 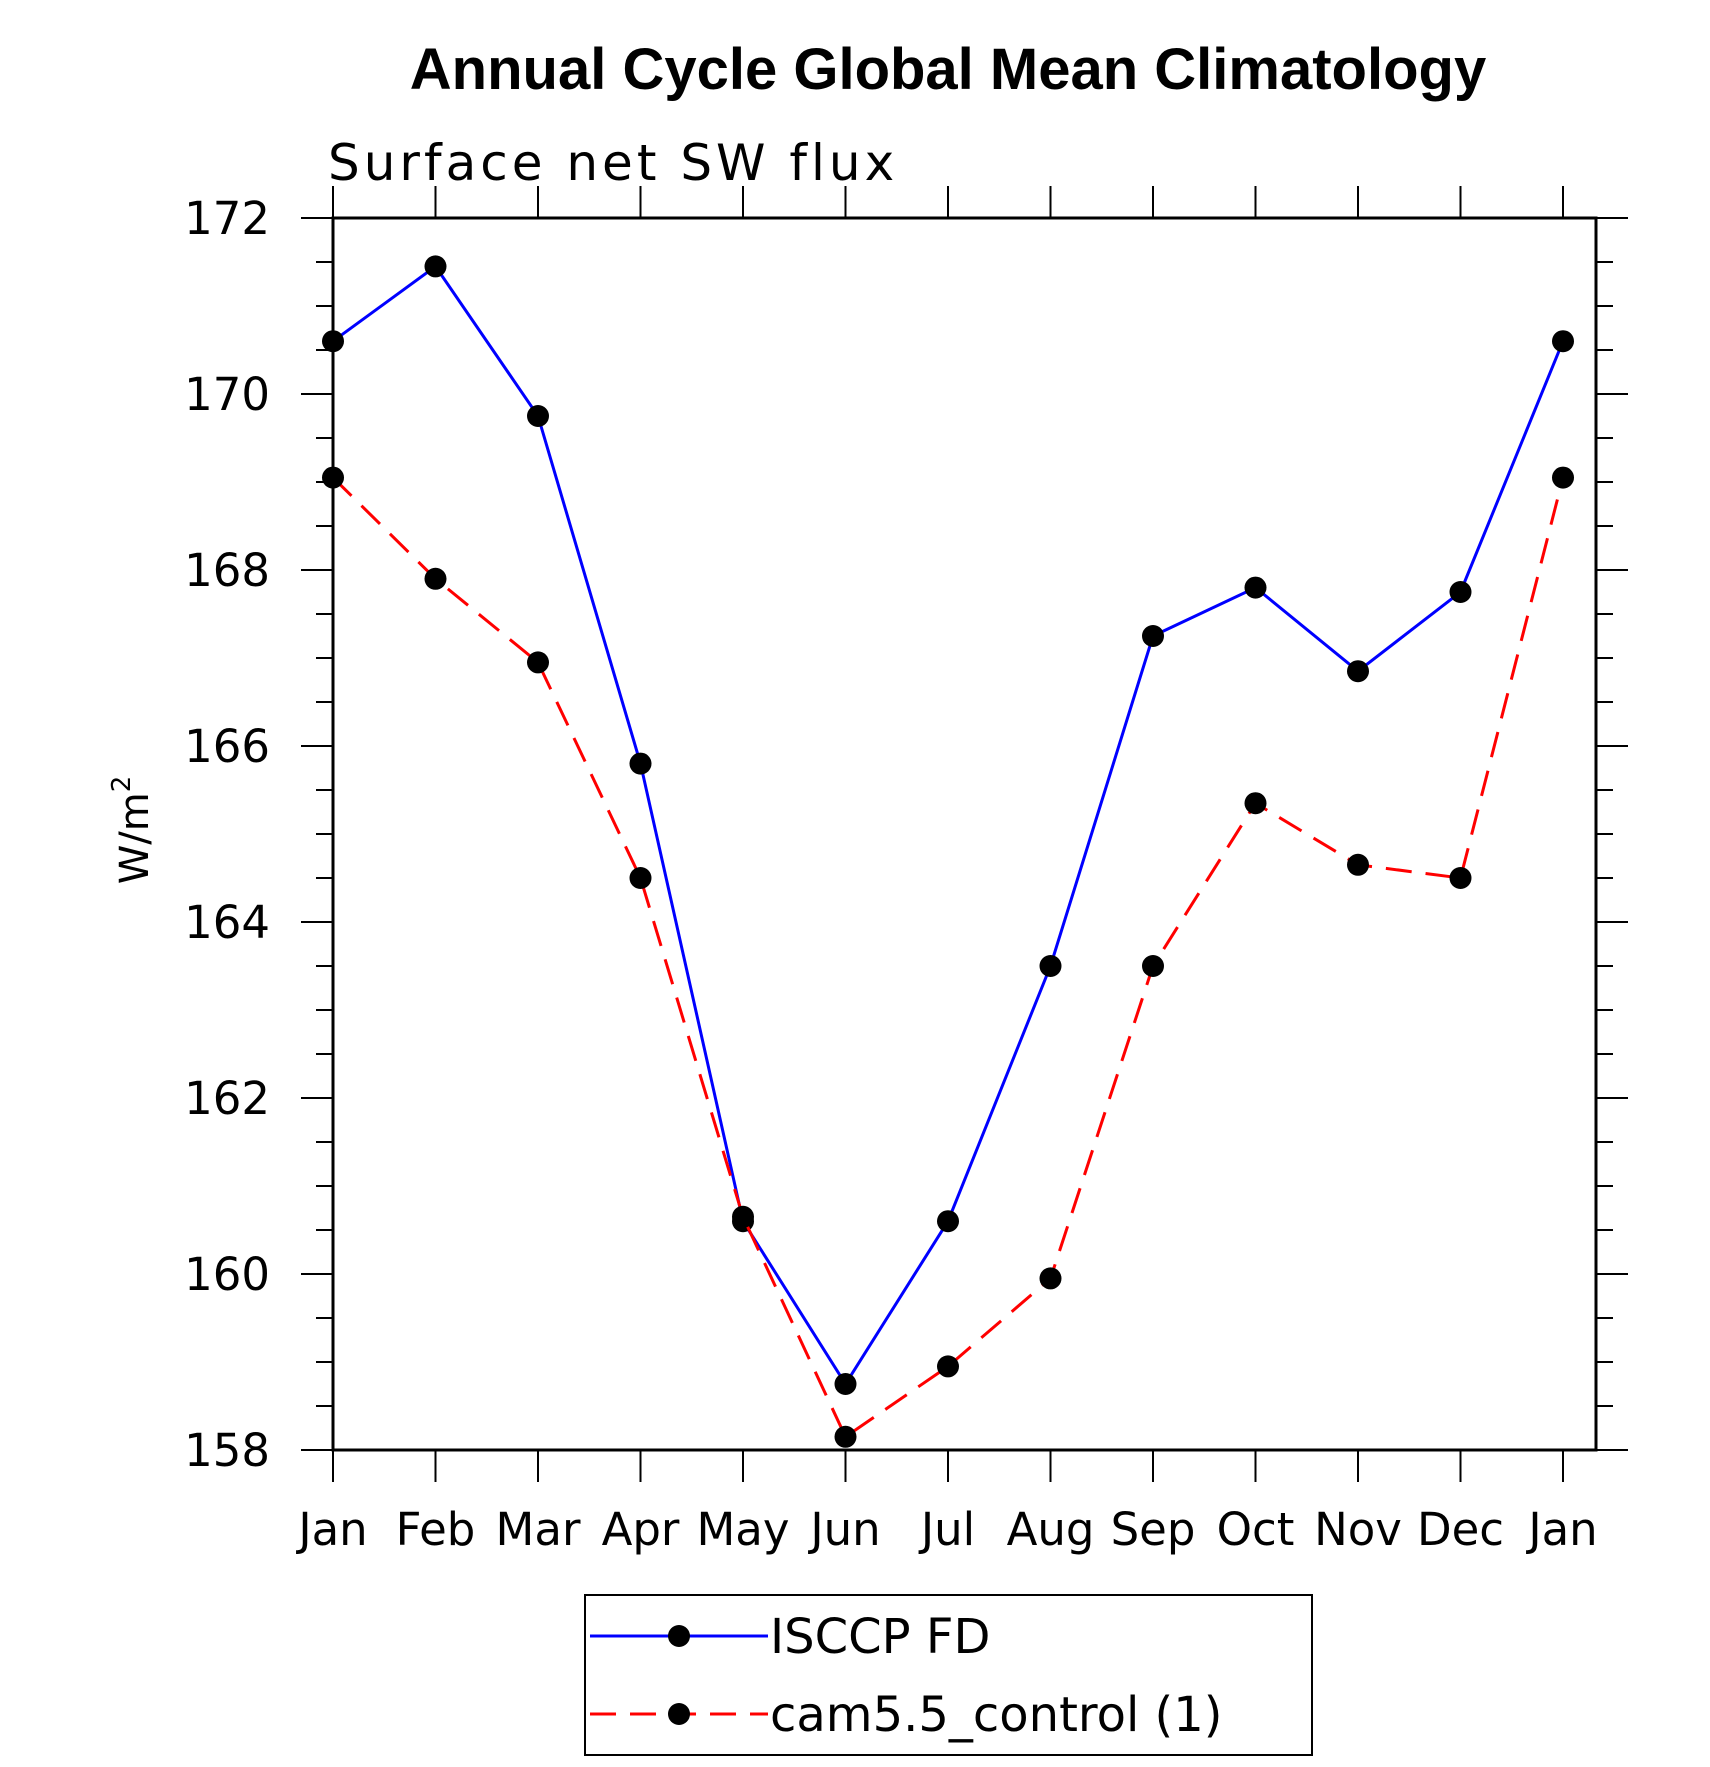 I want to click on legend-box, so click(x=948, y=1675).